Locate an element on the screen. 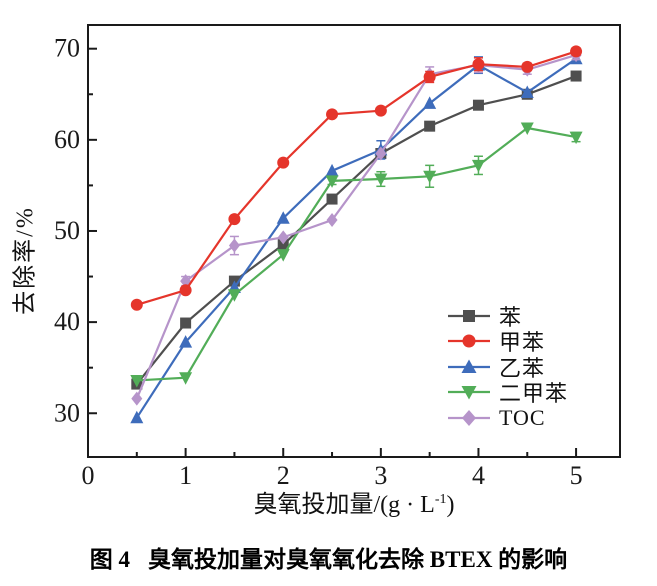 Image resolution: width=657 pixels, height=586 pixels. x-tick-label: 3 is located at coordinates (380, 475).